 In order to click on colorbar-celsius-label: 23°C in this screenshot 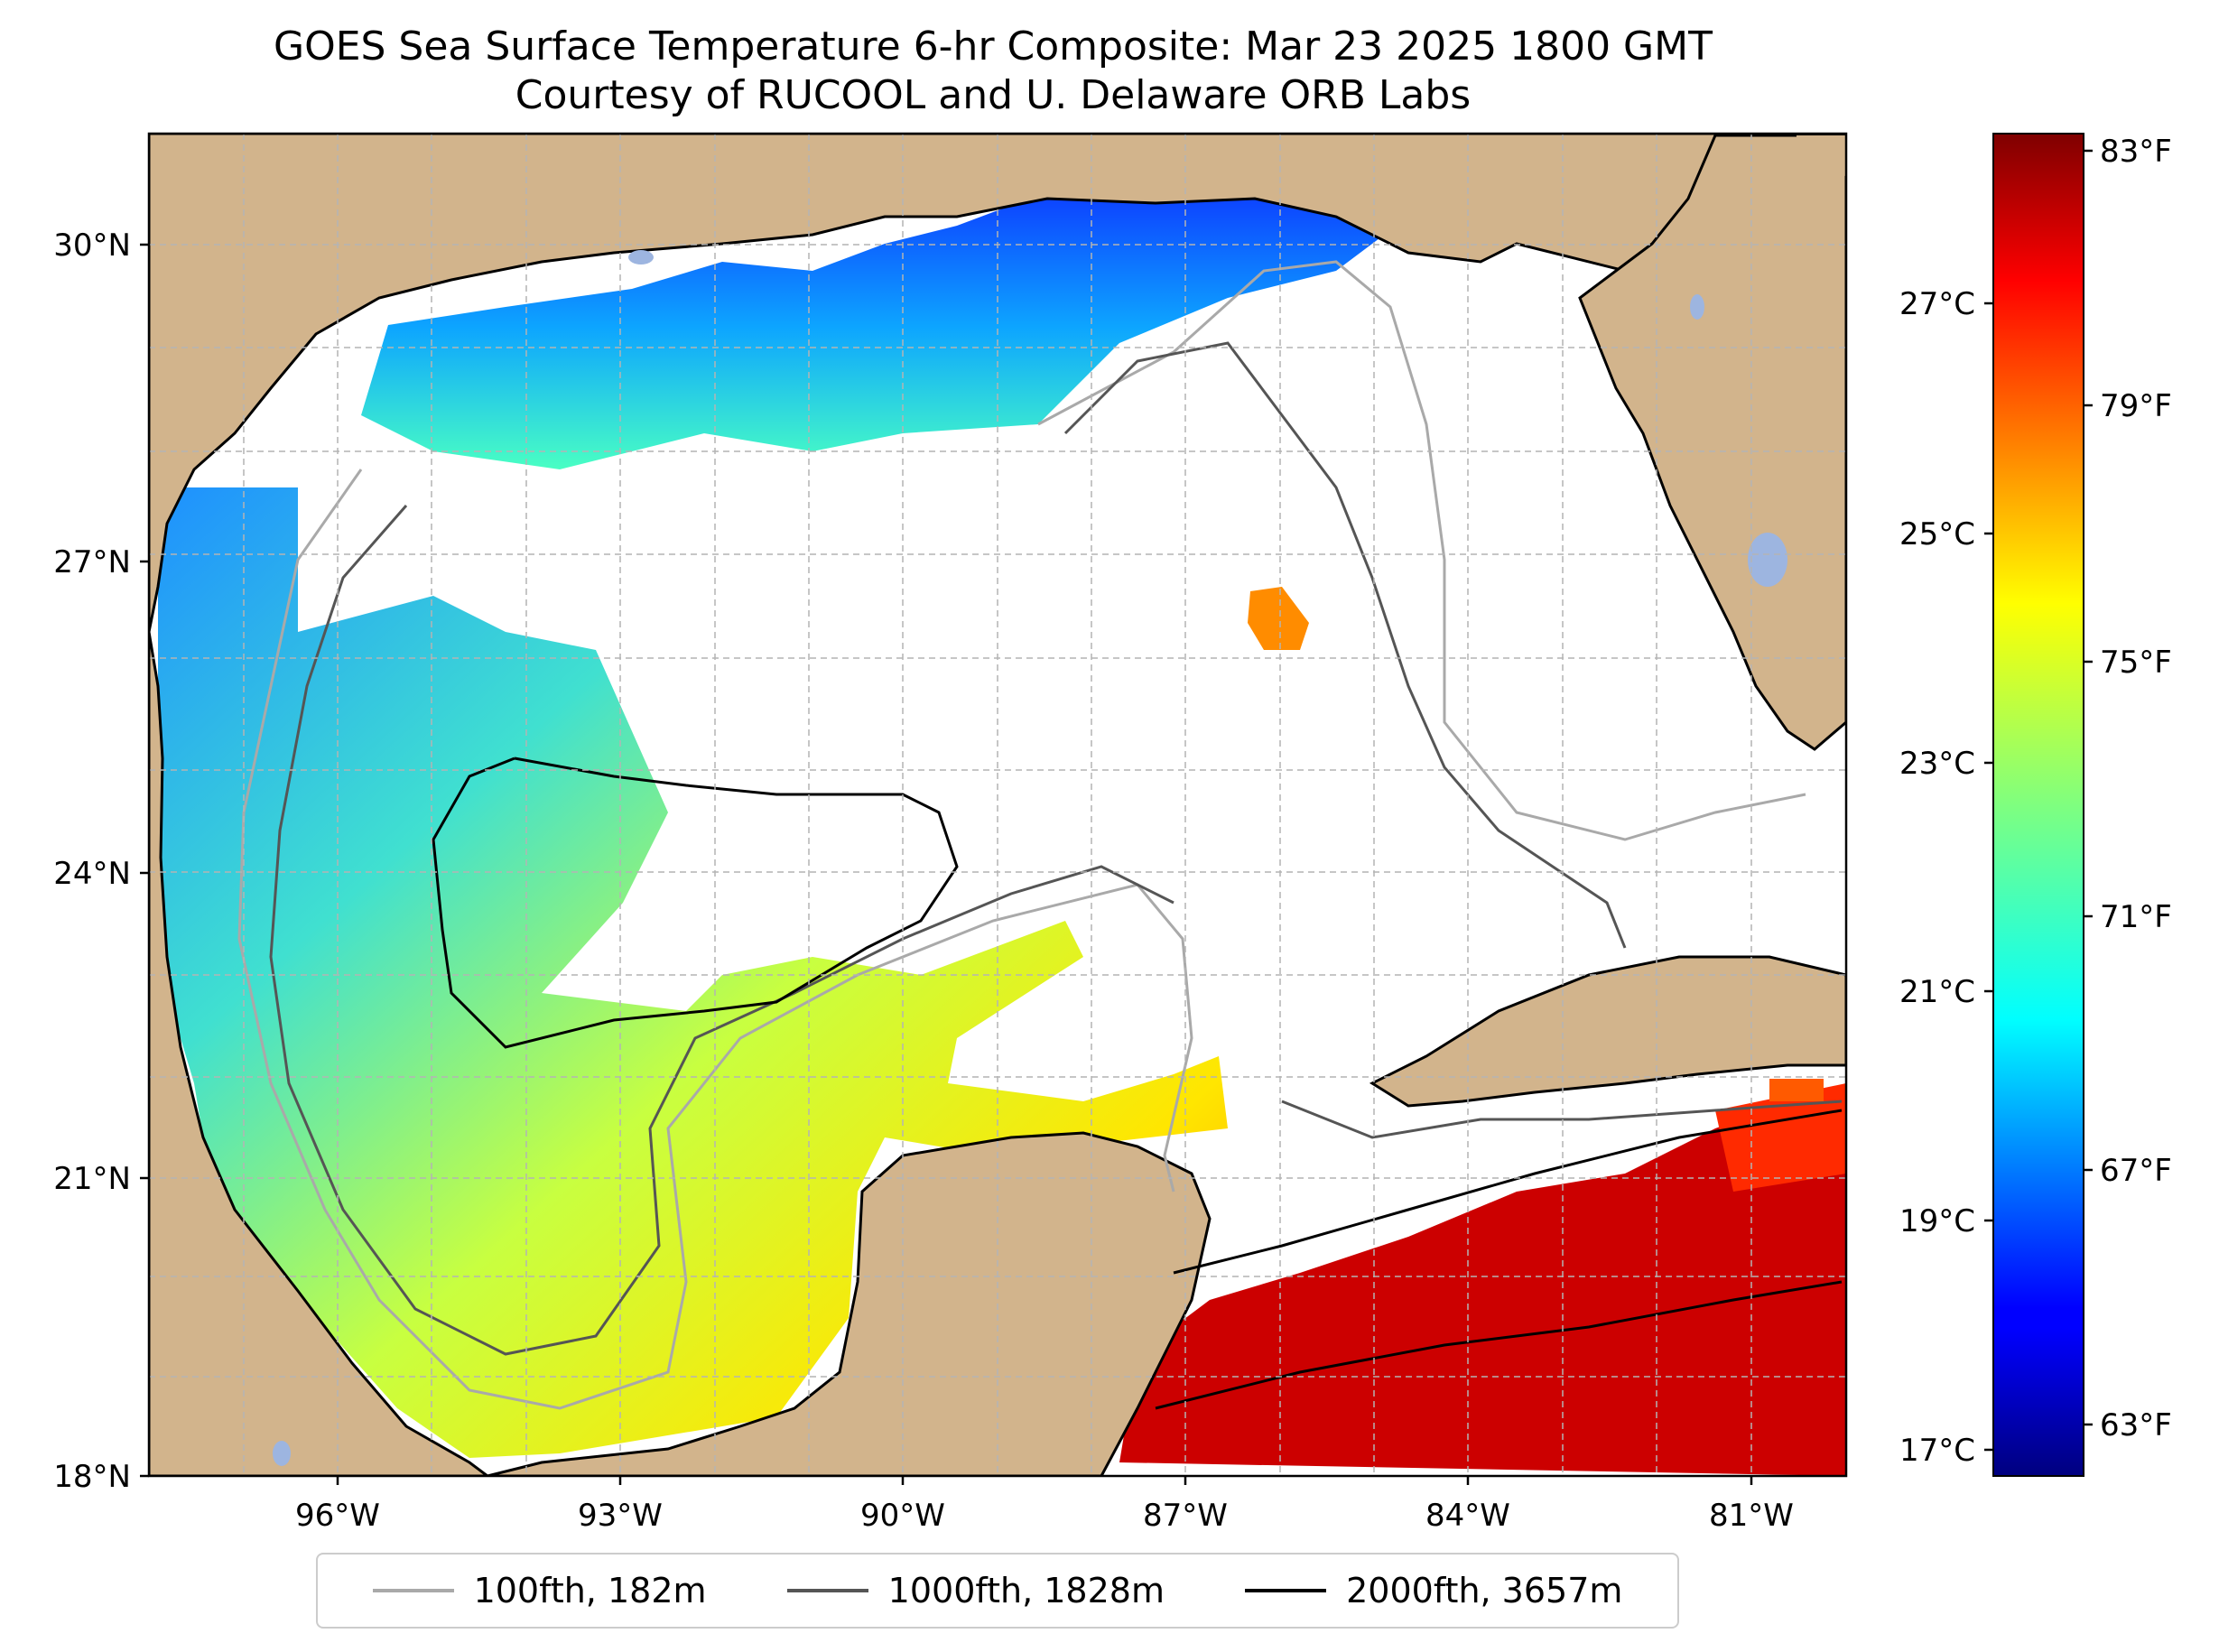, I will do `click(1937, 764)`.